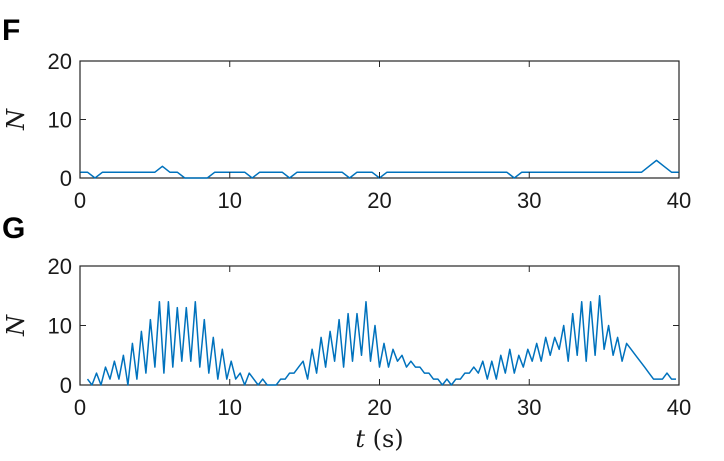  Describe the element at coordinates (60, 61) in the screenshot. I see `y-tick-label-f: 20` at that location.